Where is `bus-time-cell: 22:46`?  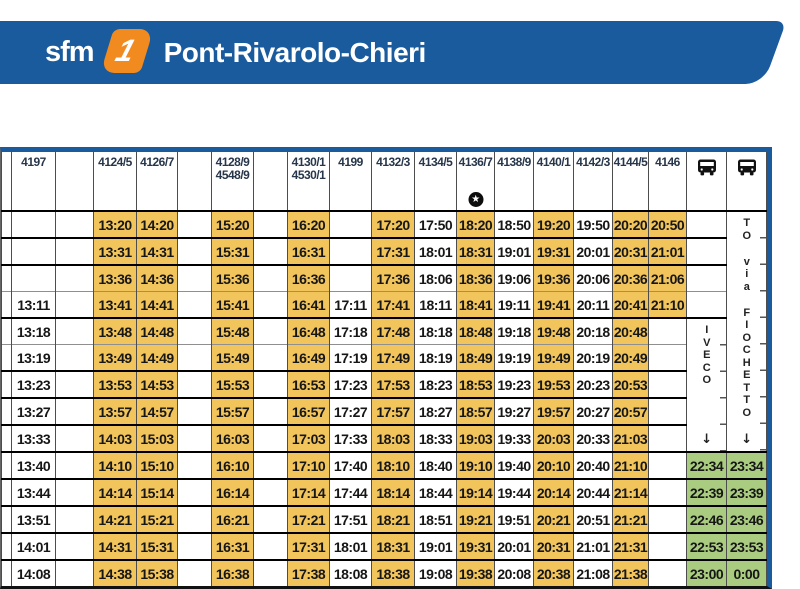
bus-time-cell: 22:46 is located at coordinates (706, 519).